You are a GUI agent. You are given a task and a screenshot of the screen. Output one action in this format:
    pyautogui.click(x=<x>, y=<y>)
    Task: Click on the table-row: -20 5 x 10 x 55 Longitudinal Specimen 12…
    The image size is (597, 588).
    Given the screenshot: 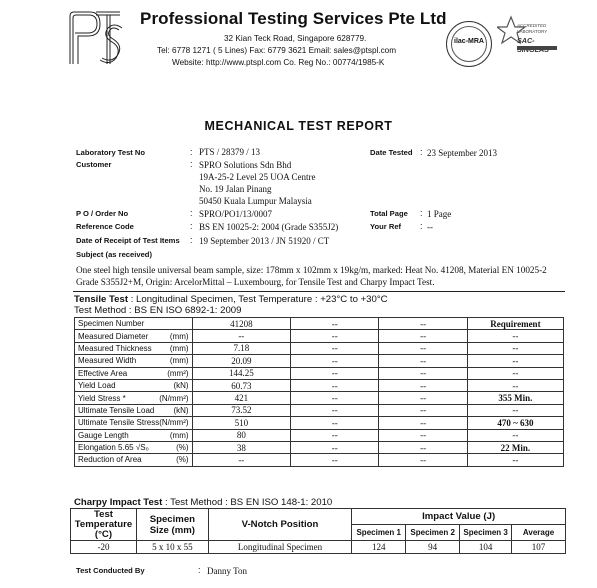 What is the action you would take?
    pyautogui.click(x=318, y=547)
    